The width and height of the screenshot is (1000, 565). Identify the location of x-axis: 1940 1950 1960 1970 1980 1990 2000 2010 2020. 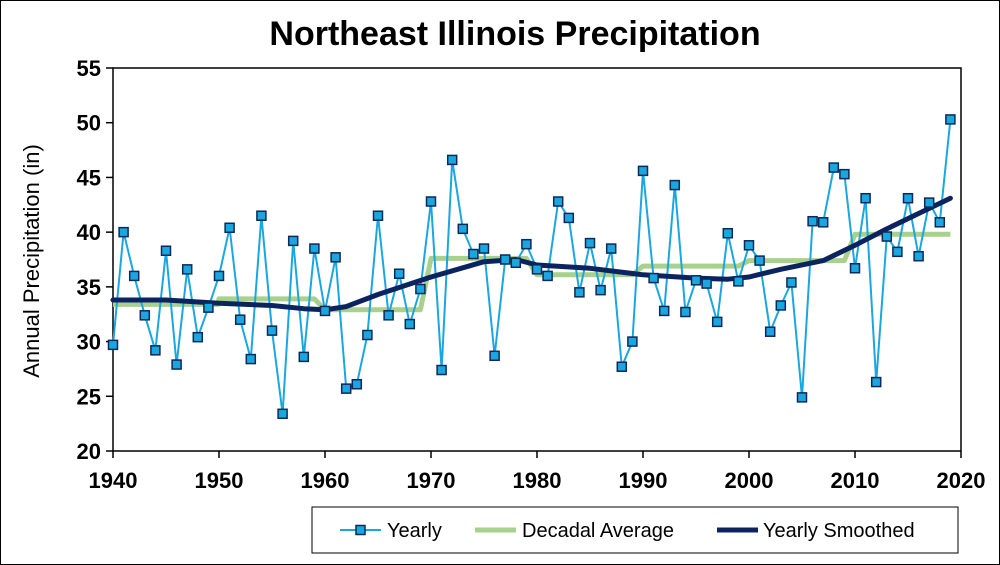
(537, 472).